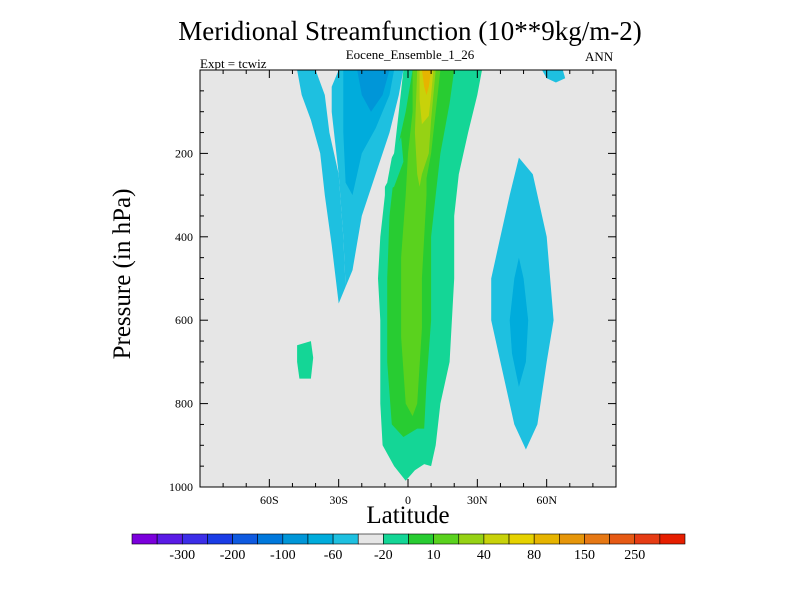  I want to click on y-tick-label: 800, so click(184, 404).